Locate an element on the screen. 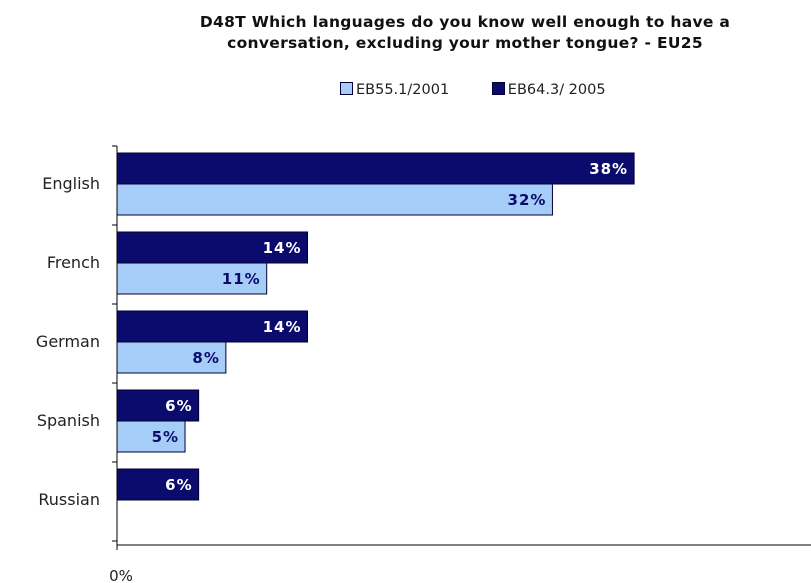  data-label-russian-eb64-3-2005: 6% is located at coordinates (178, 485).